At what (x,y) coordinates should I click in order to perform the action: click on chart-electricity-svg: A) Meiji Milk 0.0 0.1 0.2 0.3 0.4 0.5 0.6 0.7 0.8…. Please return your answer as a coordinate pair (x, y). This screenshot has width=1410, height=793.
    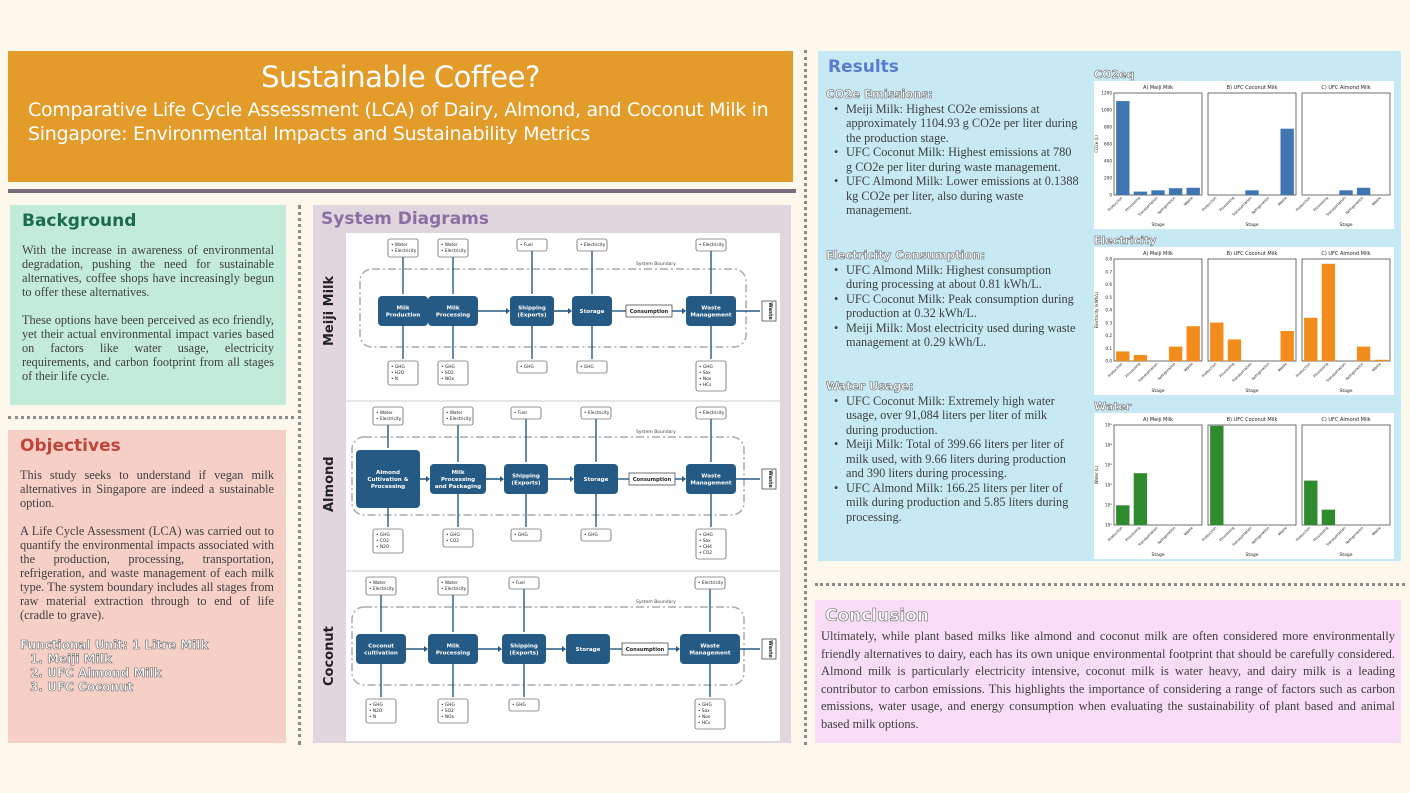
    Looking at the image, I should click on (1242, 322).